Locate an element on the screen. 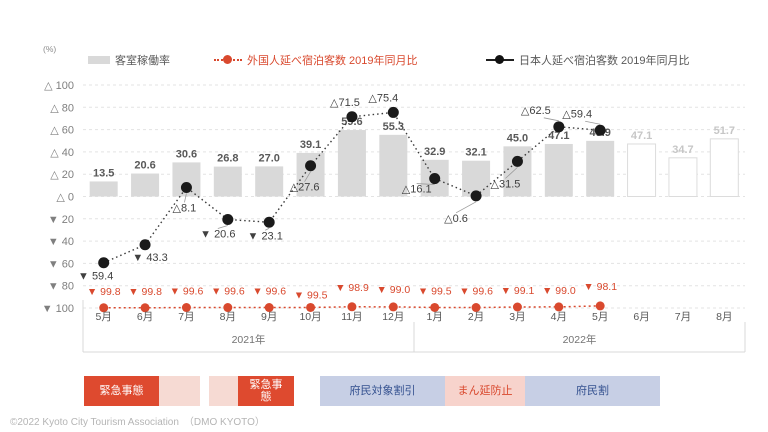 This screenshot has width=768, height=432. bar-value-label: 45.0 is located at coordinates (517, 138).